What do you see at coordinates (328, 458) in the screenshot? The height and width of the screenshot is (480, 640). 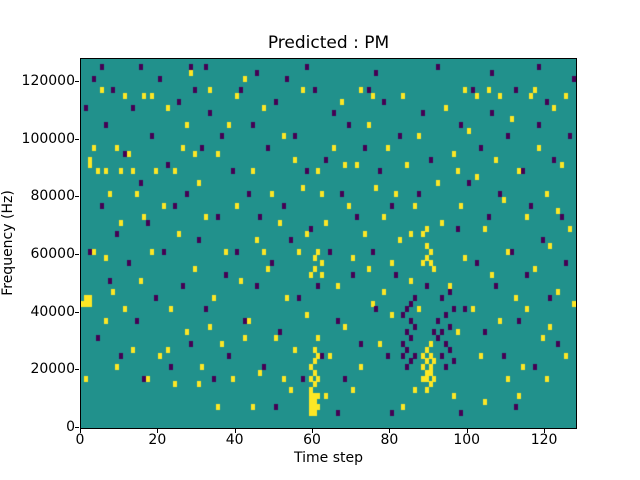 I see `x-axis-label: Time step` at bounding box center [328, 458].